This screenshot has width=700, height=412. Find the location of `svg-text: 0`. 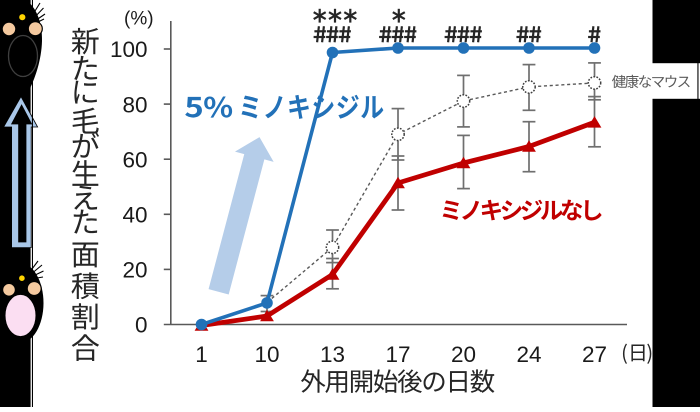

svg-text: 0 is located at coordinates (141, 325).